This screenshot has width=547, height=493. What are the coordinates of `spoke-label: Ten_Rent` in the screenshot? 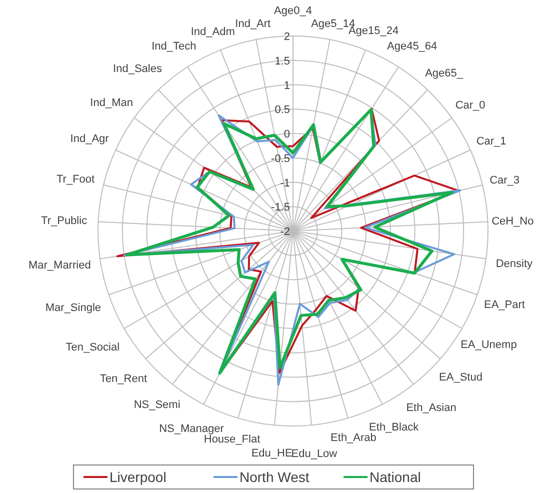 It's located at (124, 378).